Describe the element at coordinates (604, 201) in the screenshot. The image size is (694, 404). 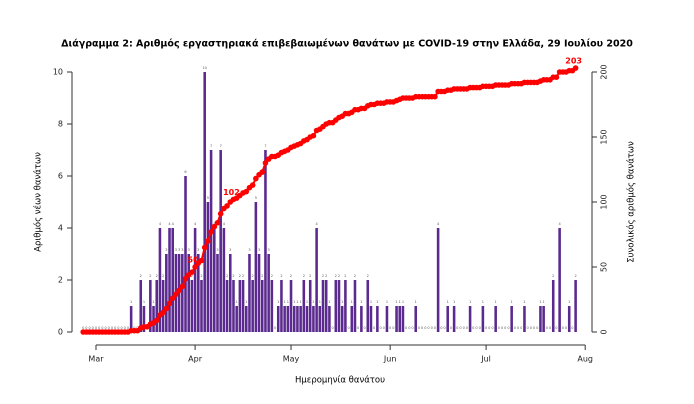
I see `y2-tick-label: 100` at that location.